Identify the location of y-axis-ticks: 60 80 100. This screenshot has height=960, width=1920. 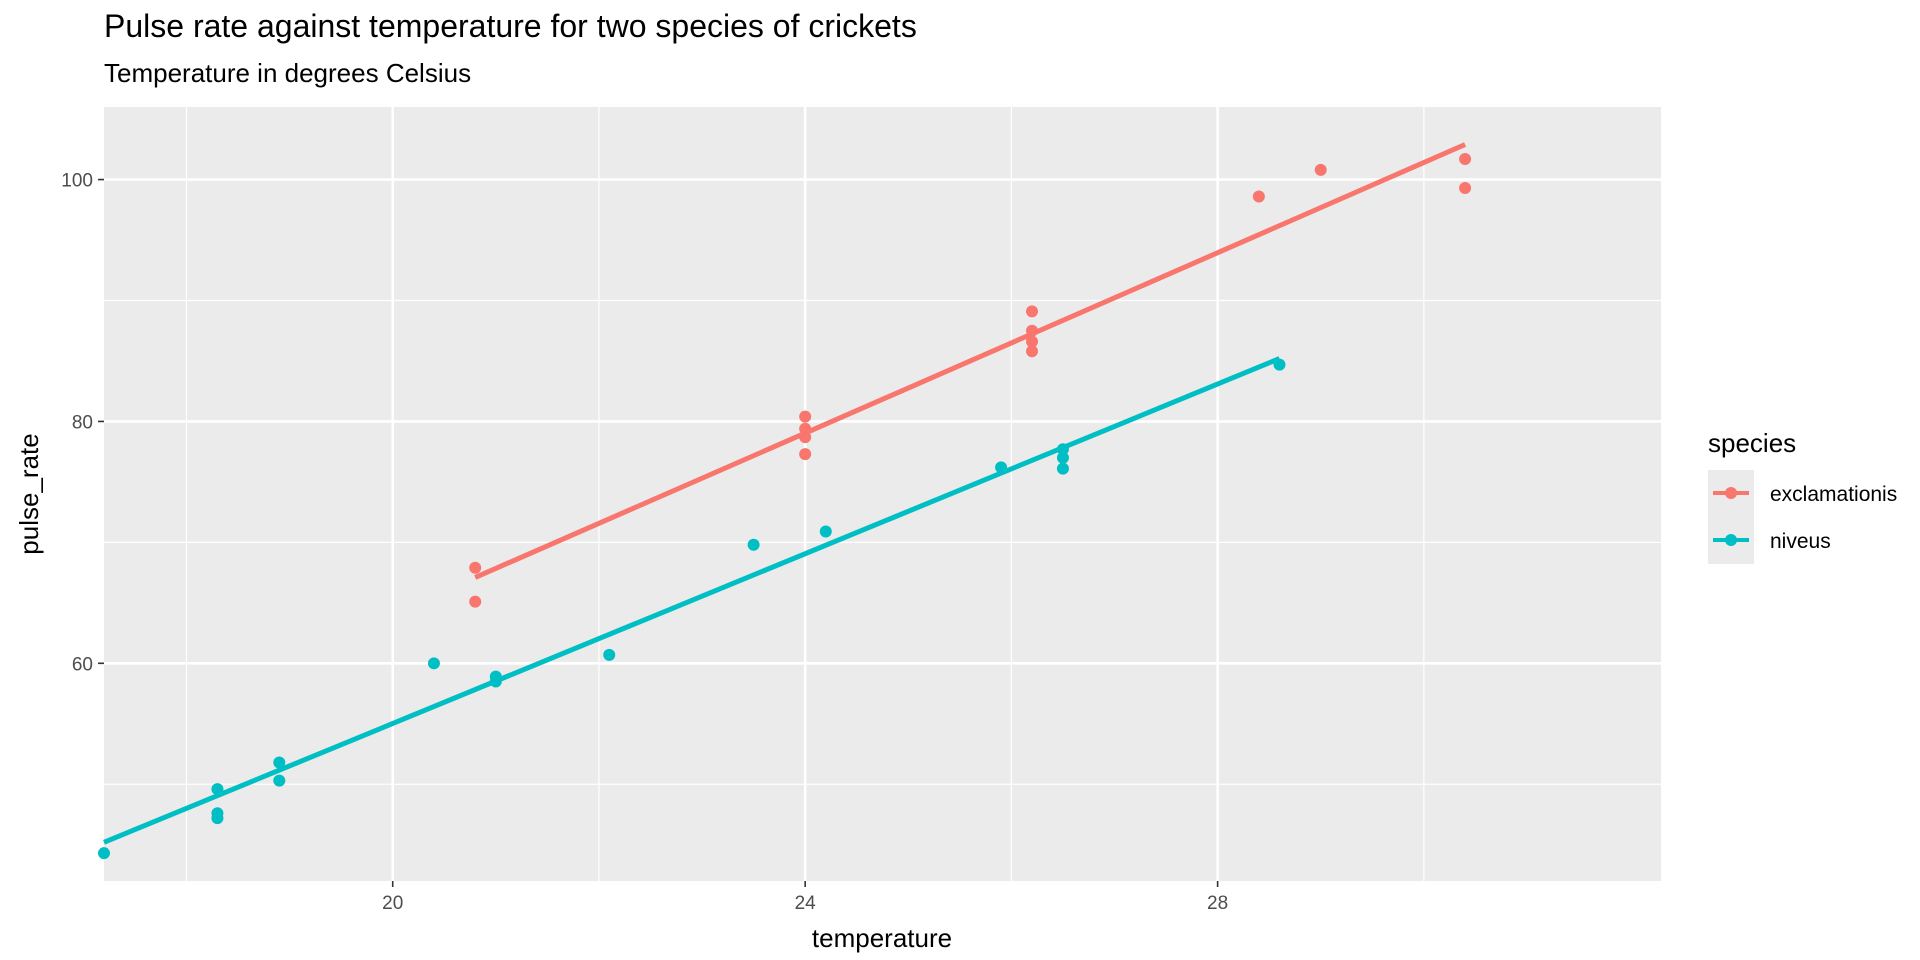
(82, 423).